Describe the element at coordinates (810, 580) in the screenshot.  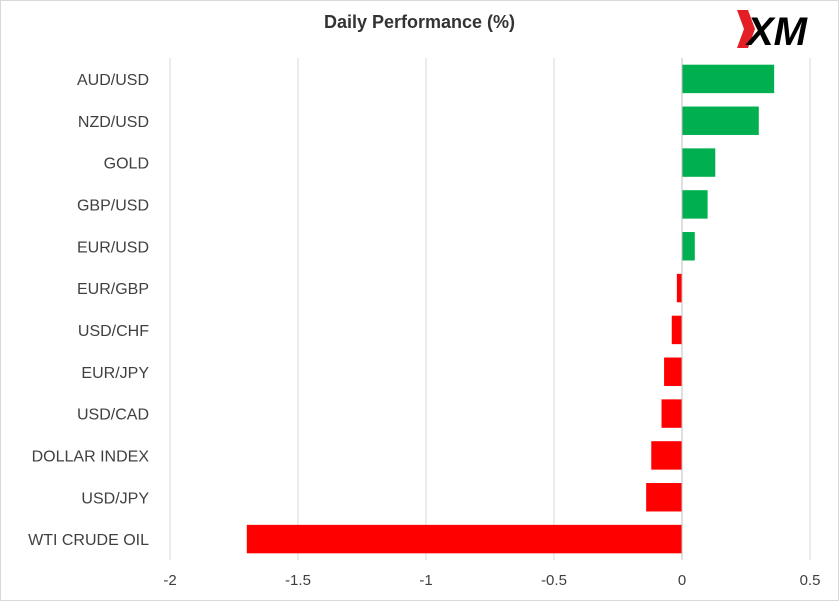
I see `x-tick-label: 0.5` at that location.